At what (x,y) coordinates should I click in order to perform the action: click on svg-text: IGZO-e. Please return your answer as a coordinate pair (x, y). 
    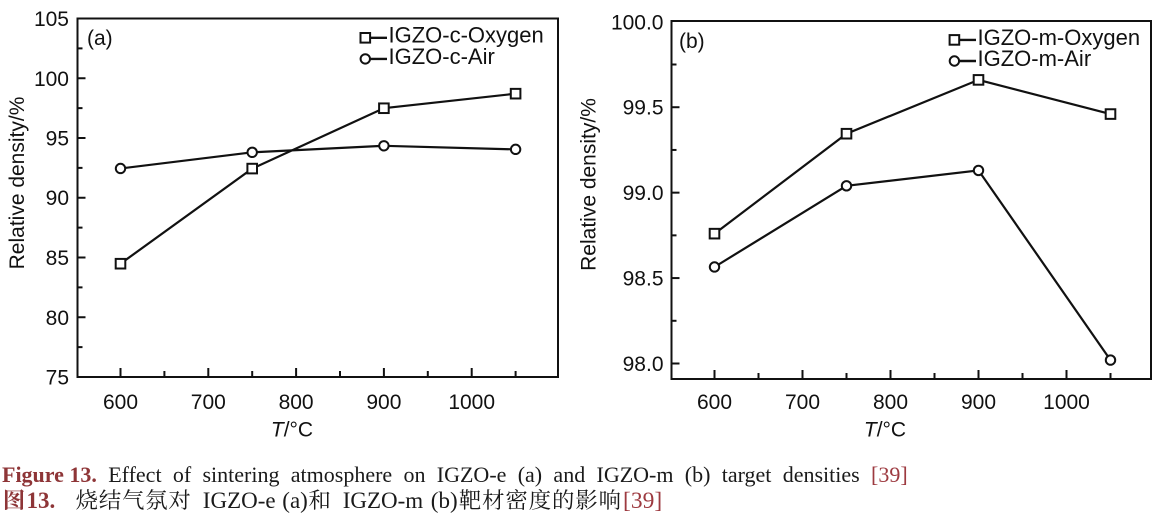
    Looking at the image, I should click on (239, 500).